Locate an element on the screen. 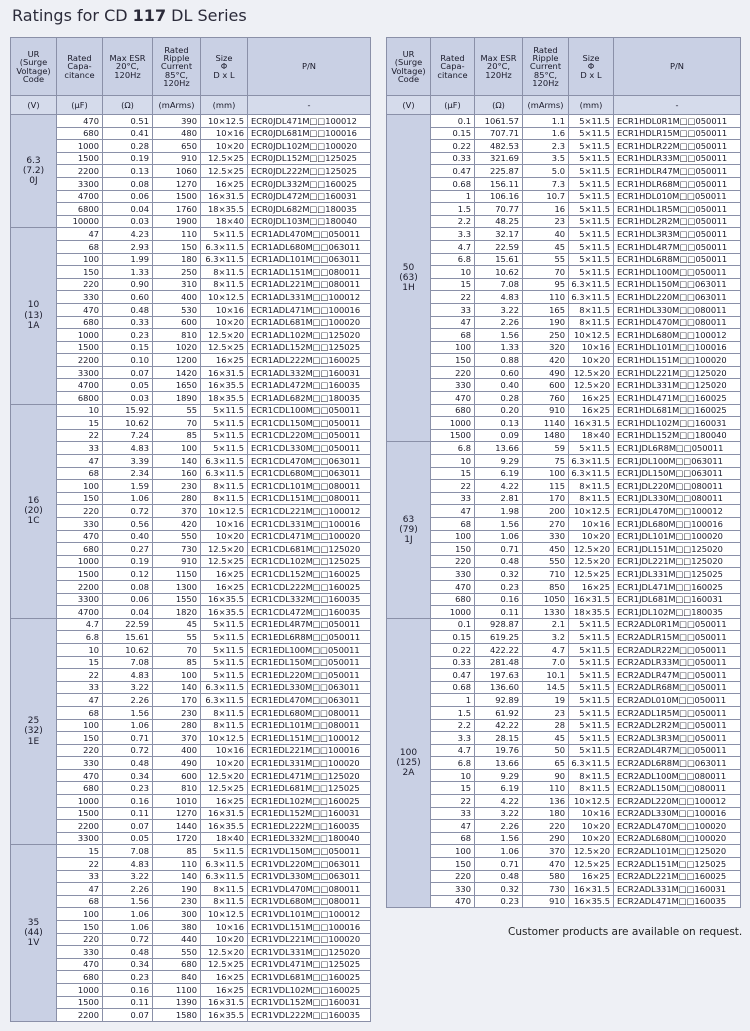 The image size is (750, 1031). part-number: ECR0JDL471M□□100012 is located at coordinates (309, 121).